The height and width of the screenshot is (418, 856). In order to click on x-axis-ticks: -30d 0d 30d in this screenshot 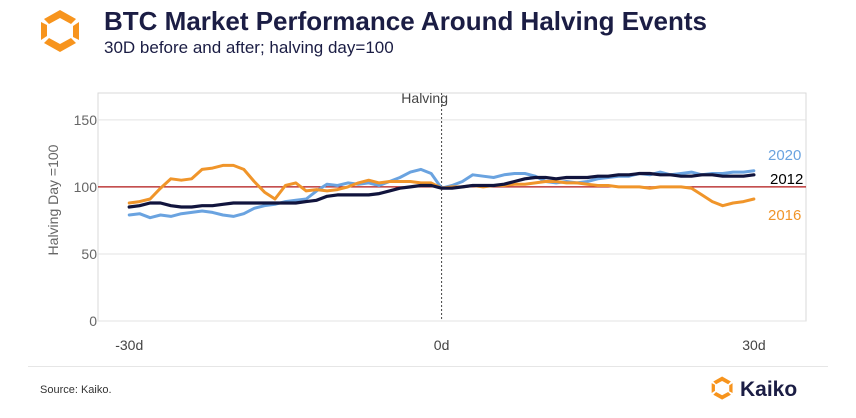, I will do `click(440, 345)`.